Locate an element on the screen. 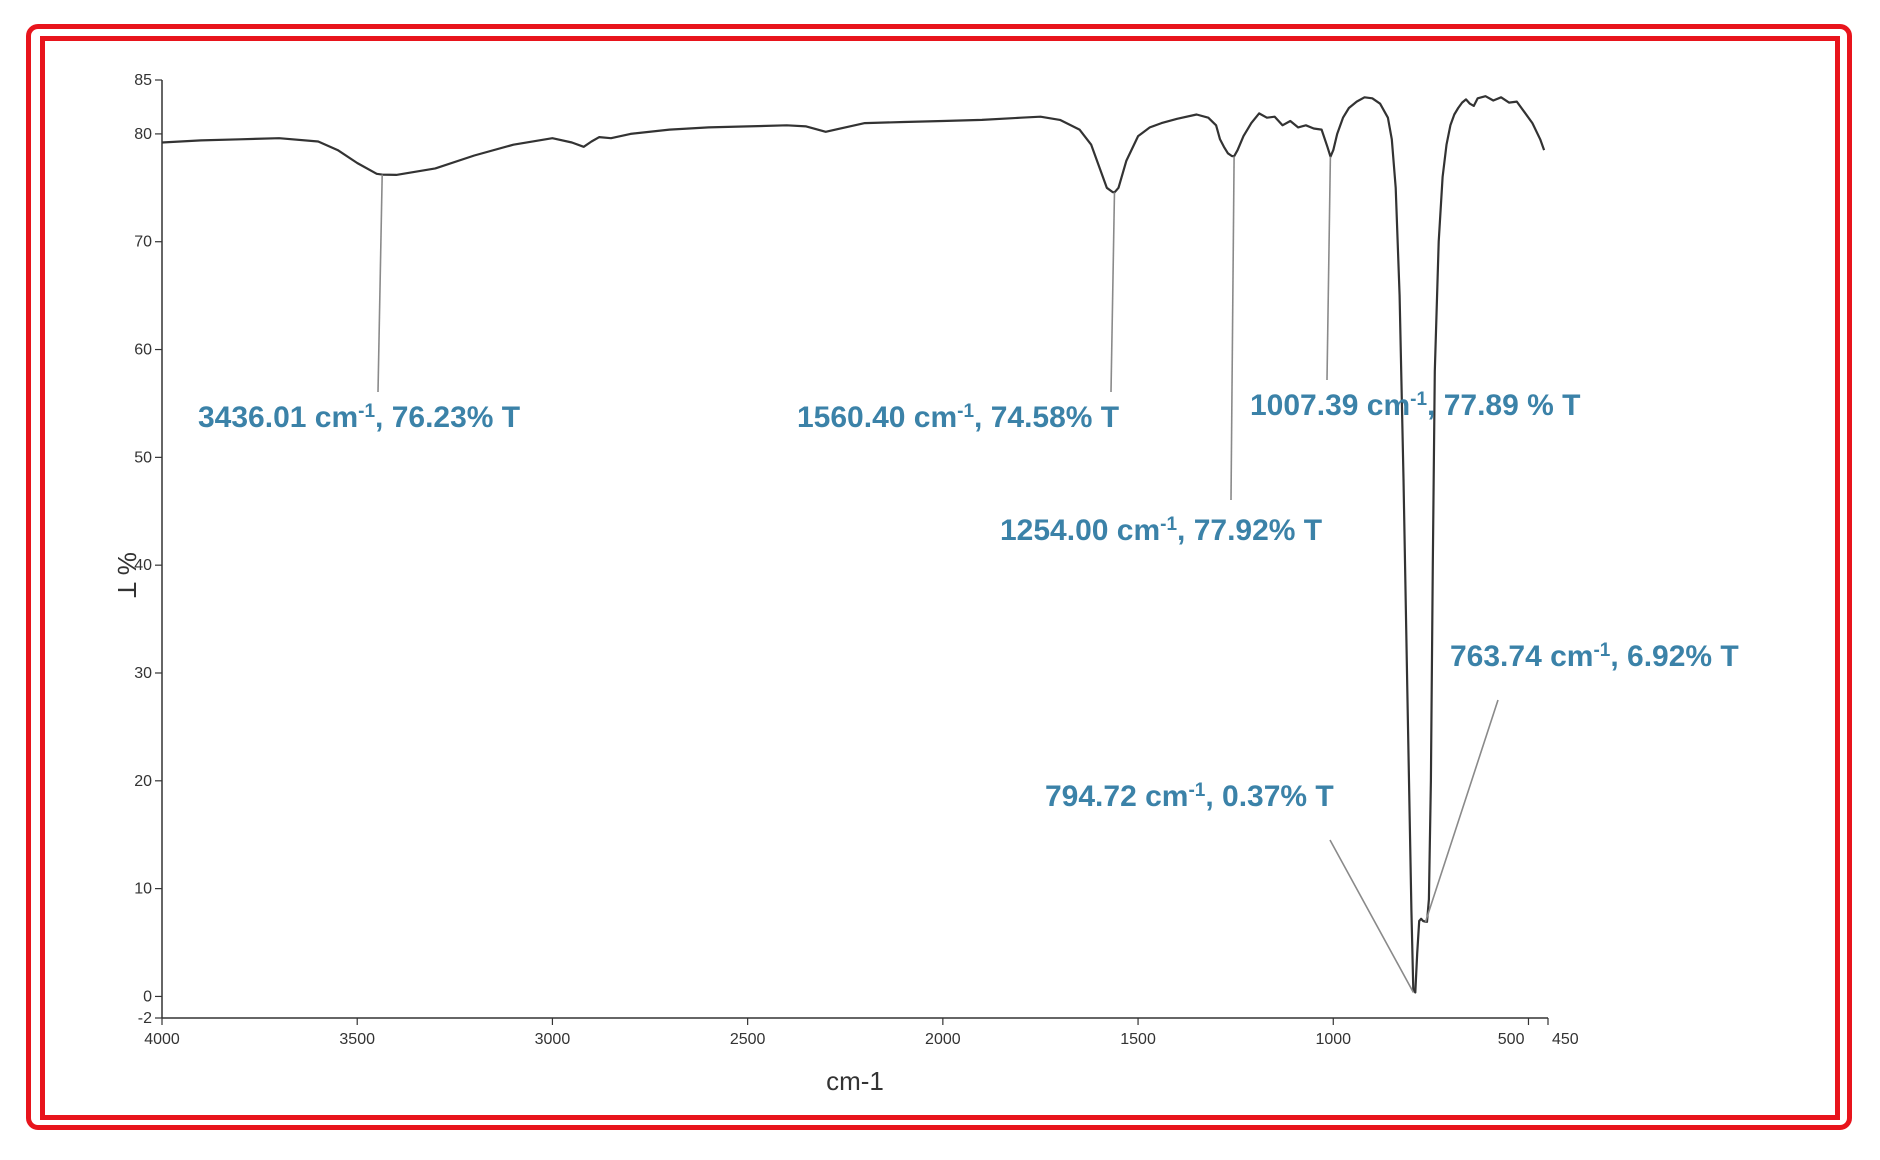 This screenshot has width=1880, height=1160. y-tick-label: 60 is located at coordinates (143, 350).